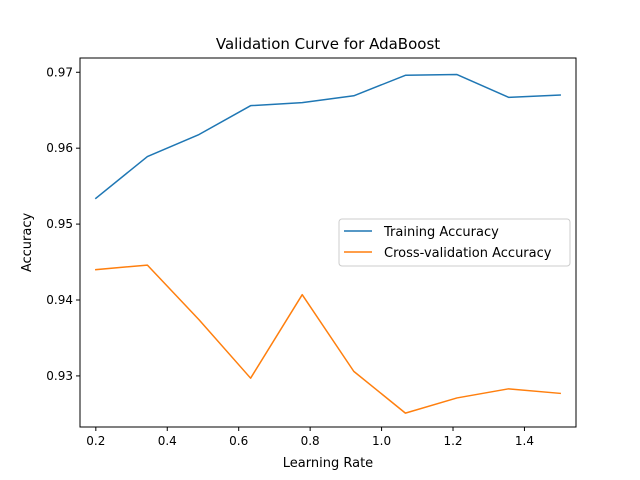 This screenshot has height=480, width=640. Describe the element at coordinates (441, 232) in the screenshot. I see `legend-label-training-accuracy: Training Accuracy` at that location.